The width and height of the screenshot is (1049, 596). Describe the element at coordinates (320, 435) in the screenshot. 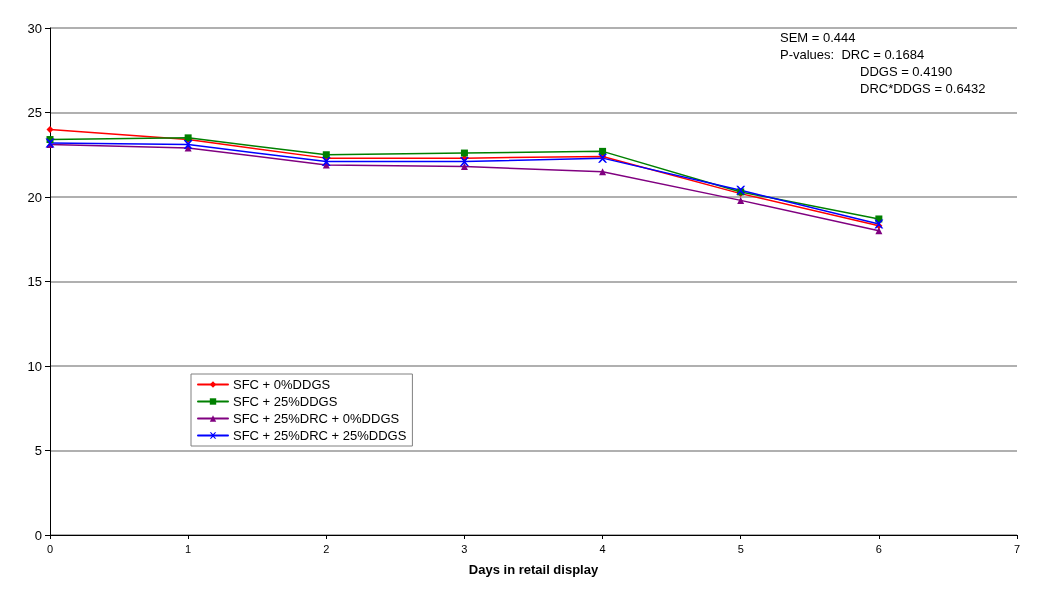

I see `legend-label: SFC + 25%DRC + 25%DDGS` at that location.